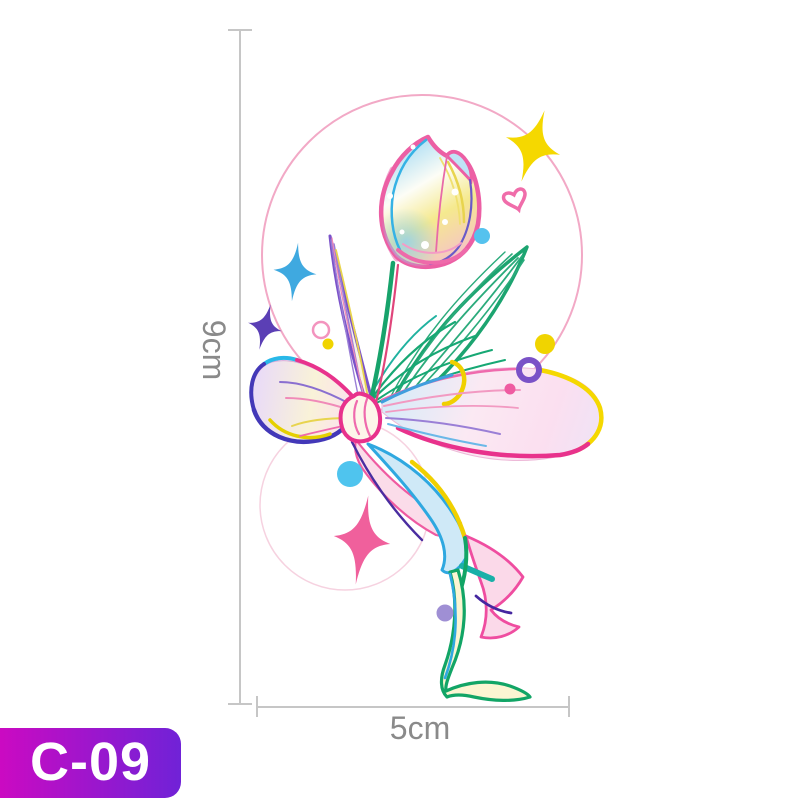 The width and height of the screenshot is (800, 800). I want to click on bow-knot, so click(360, 417).